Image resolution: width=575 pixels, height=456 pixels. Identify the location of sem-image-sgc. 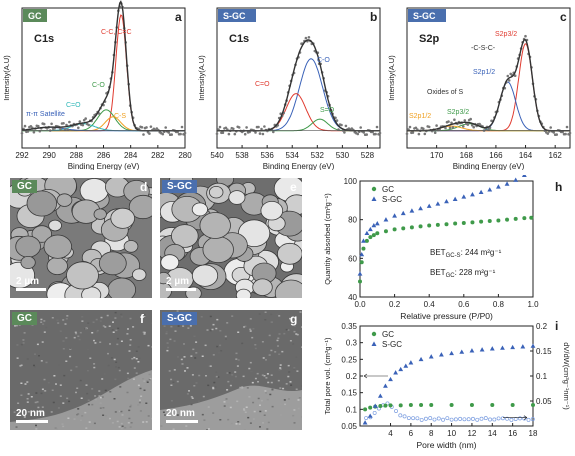
(231, 238).